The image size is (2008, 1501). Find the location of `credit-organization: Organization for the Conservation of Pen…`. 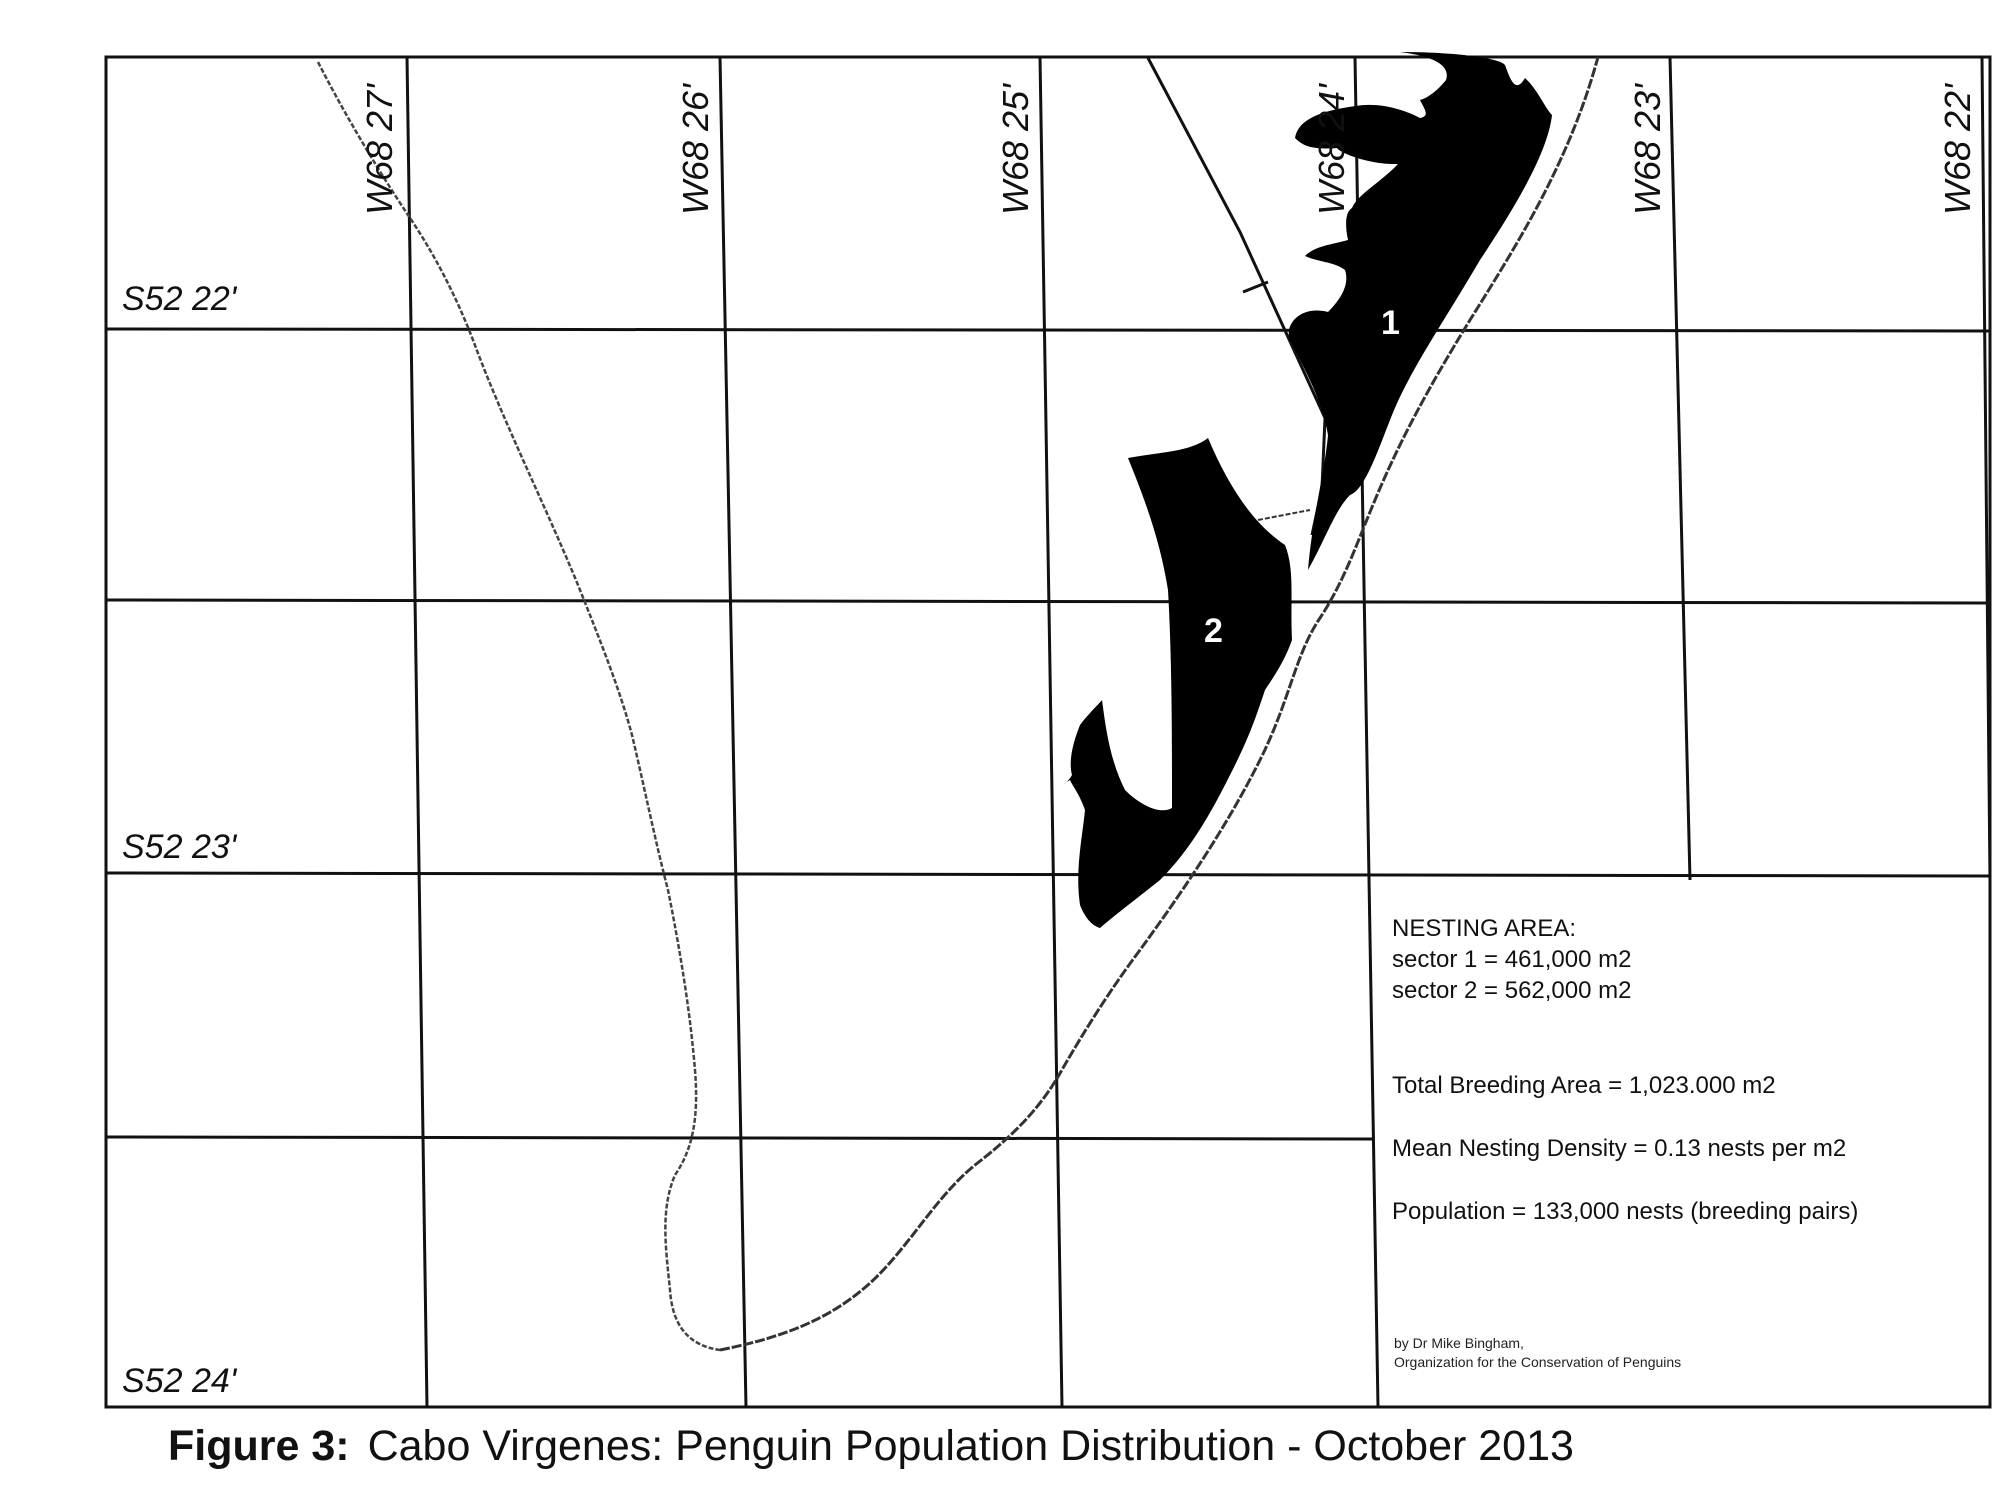

credit-organization: Organization for the Conservation of Pen… is located at coordinates (1538, 1362).